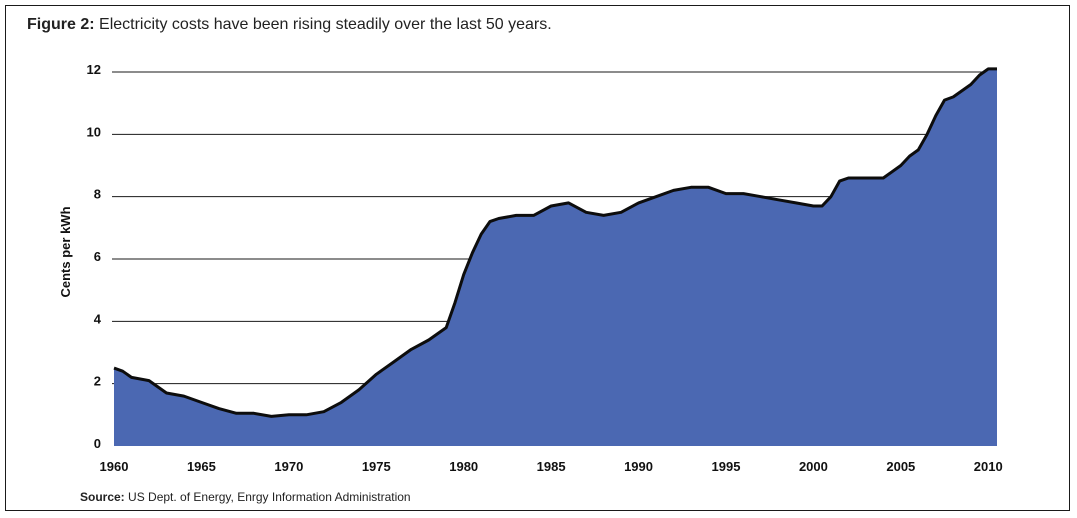 The width and height of the screenshot is (1077, 518). I want to click on source-label: Source:, so click(102, 497).